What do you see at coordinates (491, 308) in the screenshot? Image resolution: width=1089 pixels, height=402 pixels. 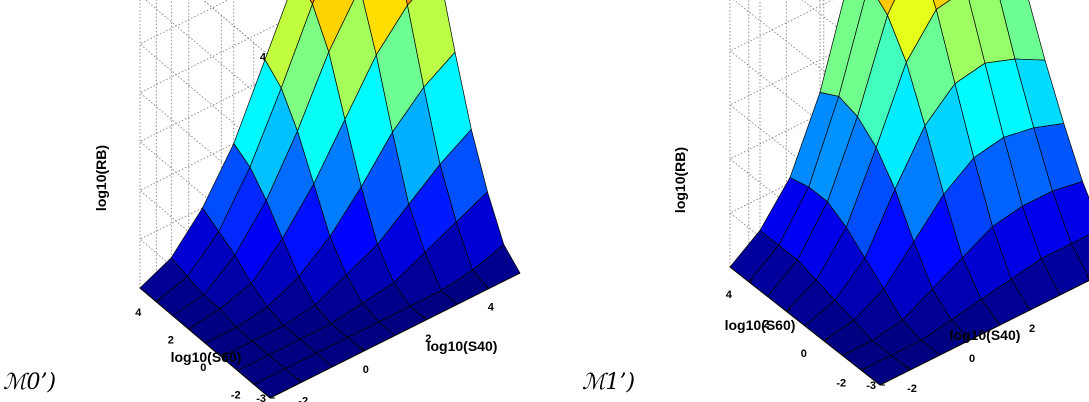 I see `x-tick-label: 4` at bounding box center [491, 308].